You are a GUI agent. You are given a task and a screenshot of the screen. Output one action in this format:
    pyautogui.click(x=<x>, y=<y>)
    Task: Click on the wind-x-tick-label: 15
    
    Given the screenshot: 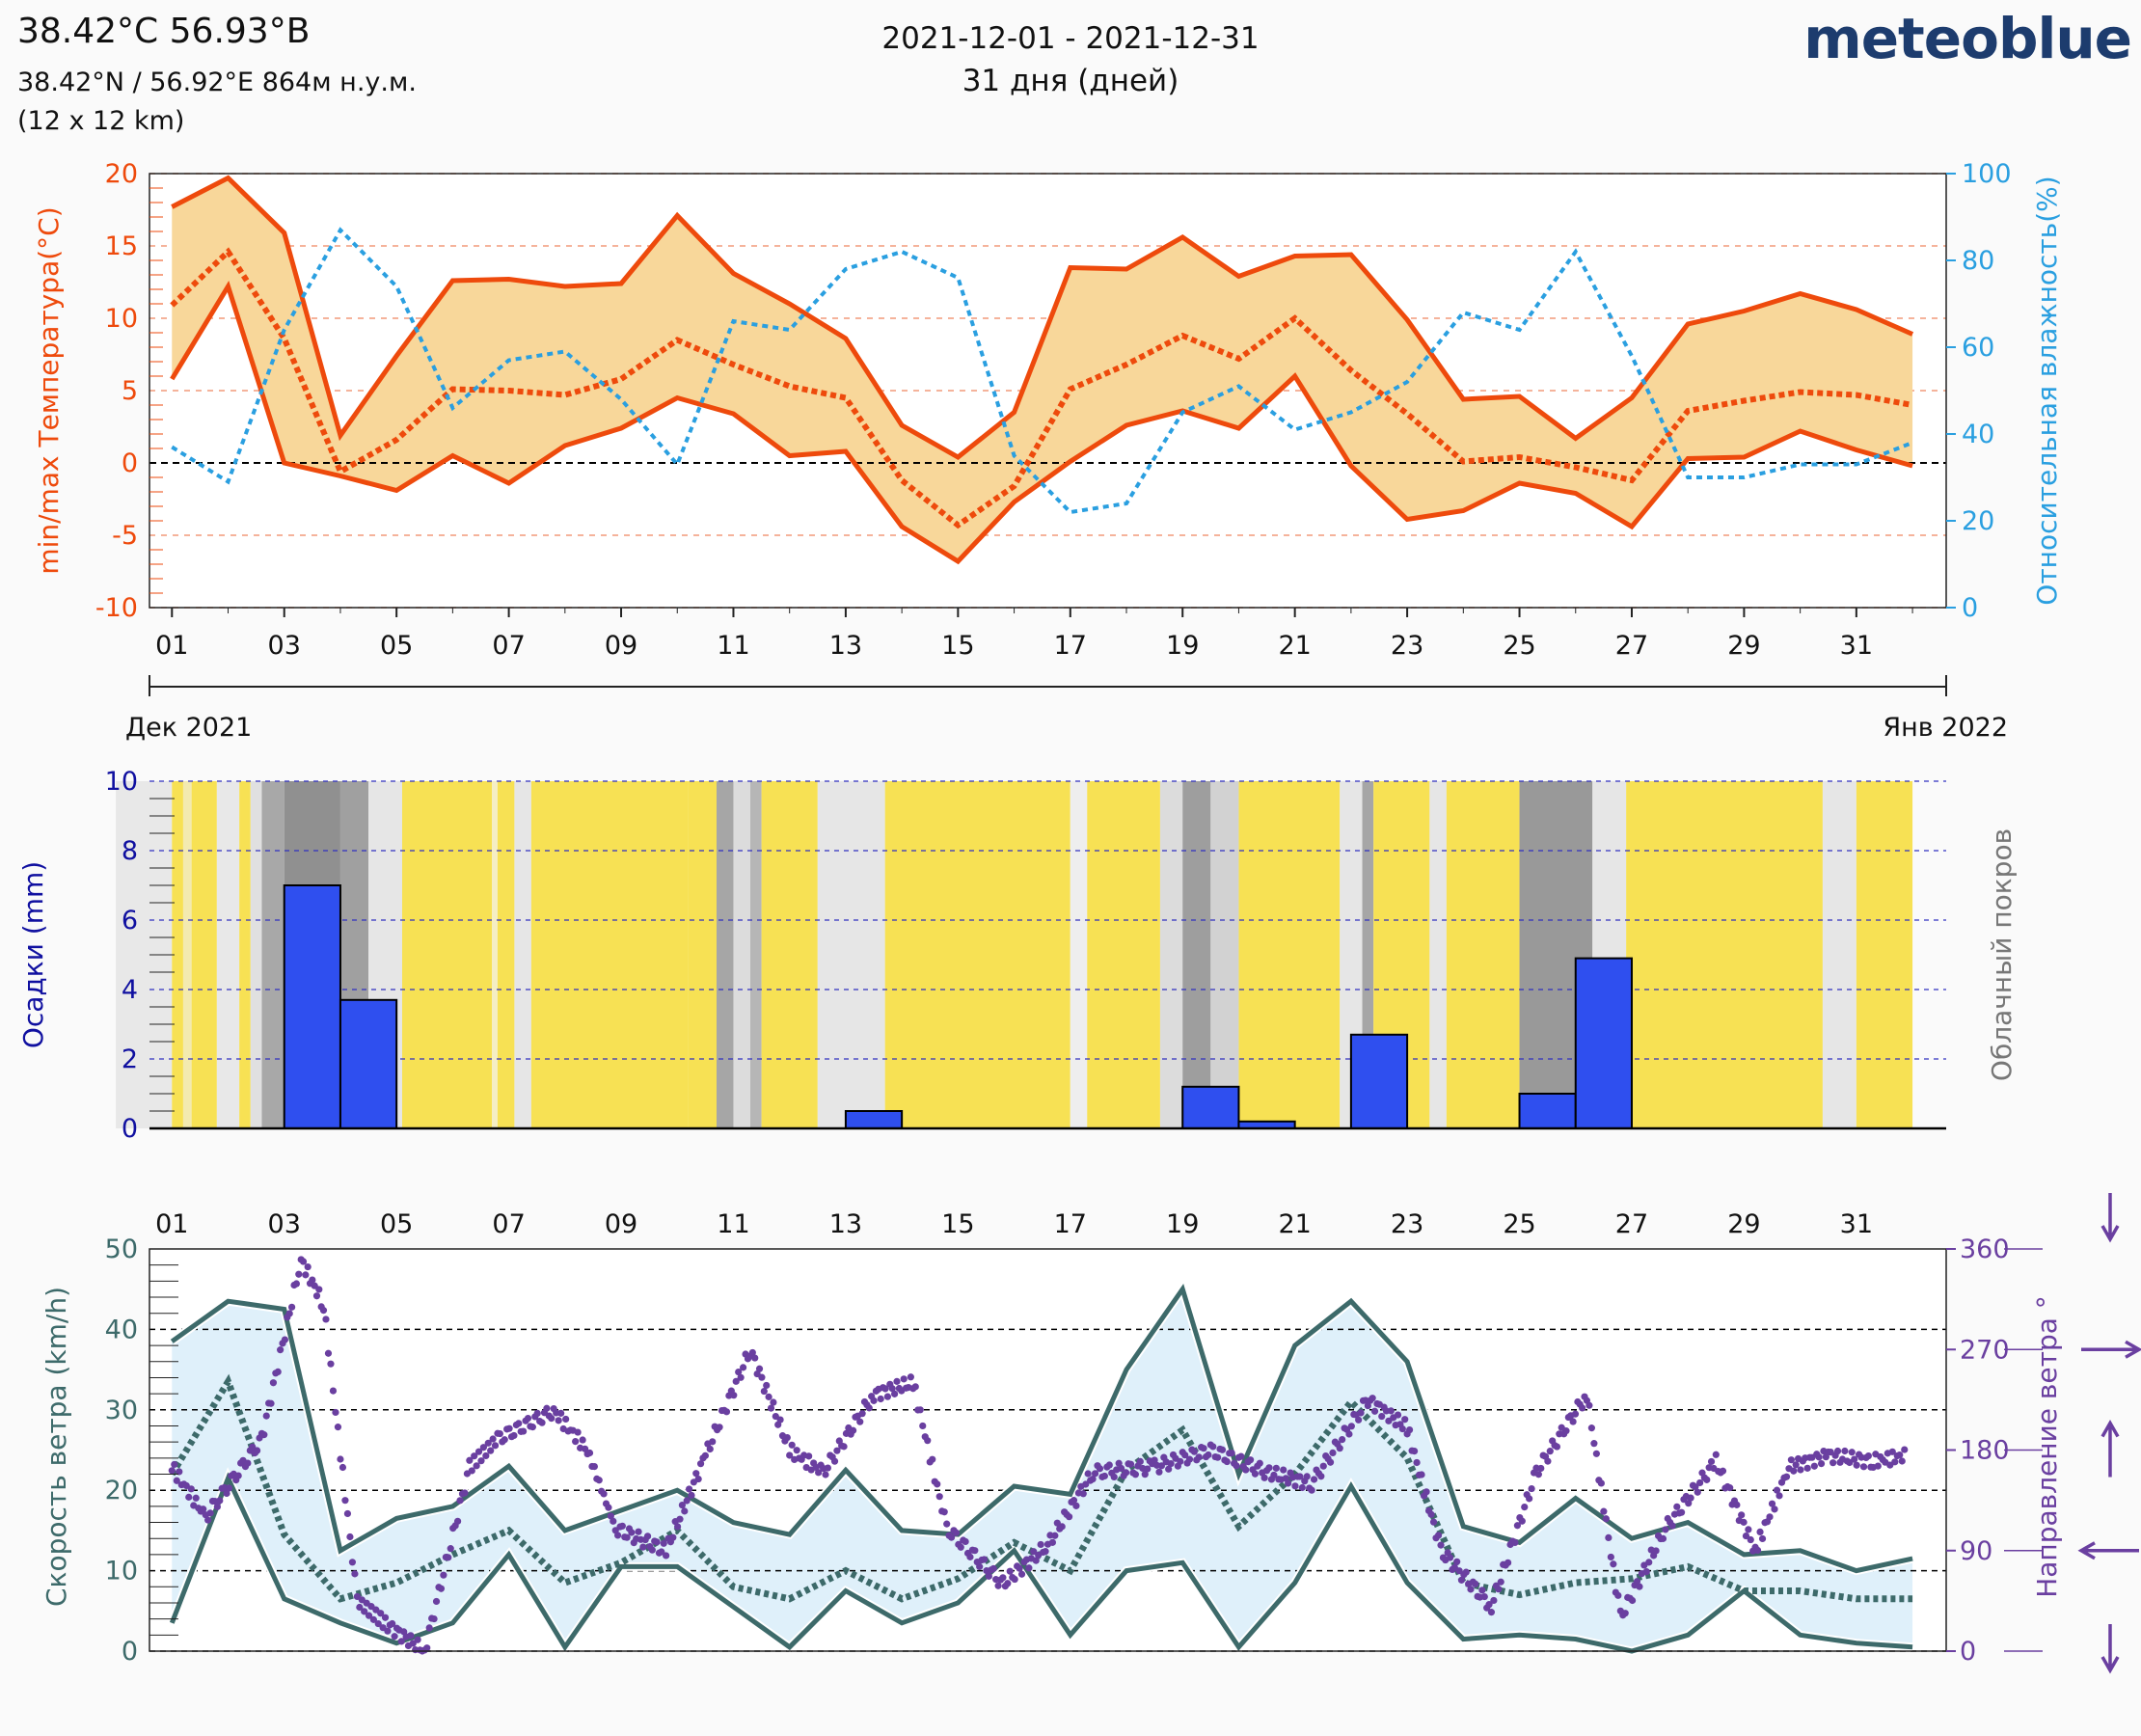 What is the action you would take?
    pyautogui.click(x=958, y=1224)
    